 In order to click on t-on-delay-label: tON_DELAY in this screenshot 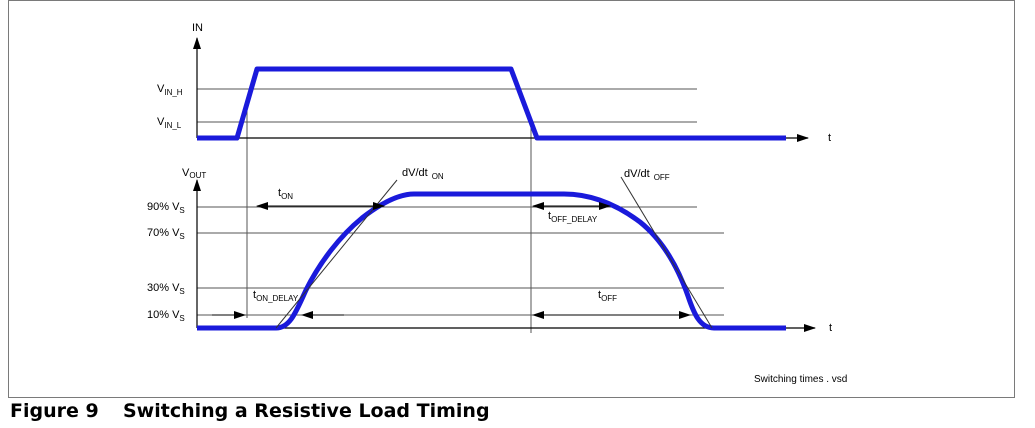, I will do `click(276, 296)`.